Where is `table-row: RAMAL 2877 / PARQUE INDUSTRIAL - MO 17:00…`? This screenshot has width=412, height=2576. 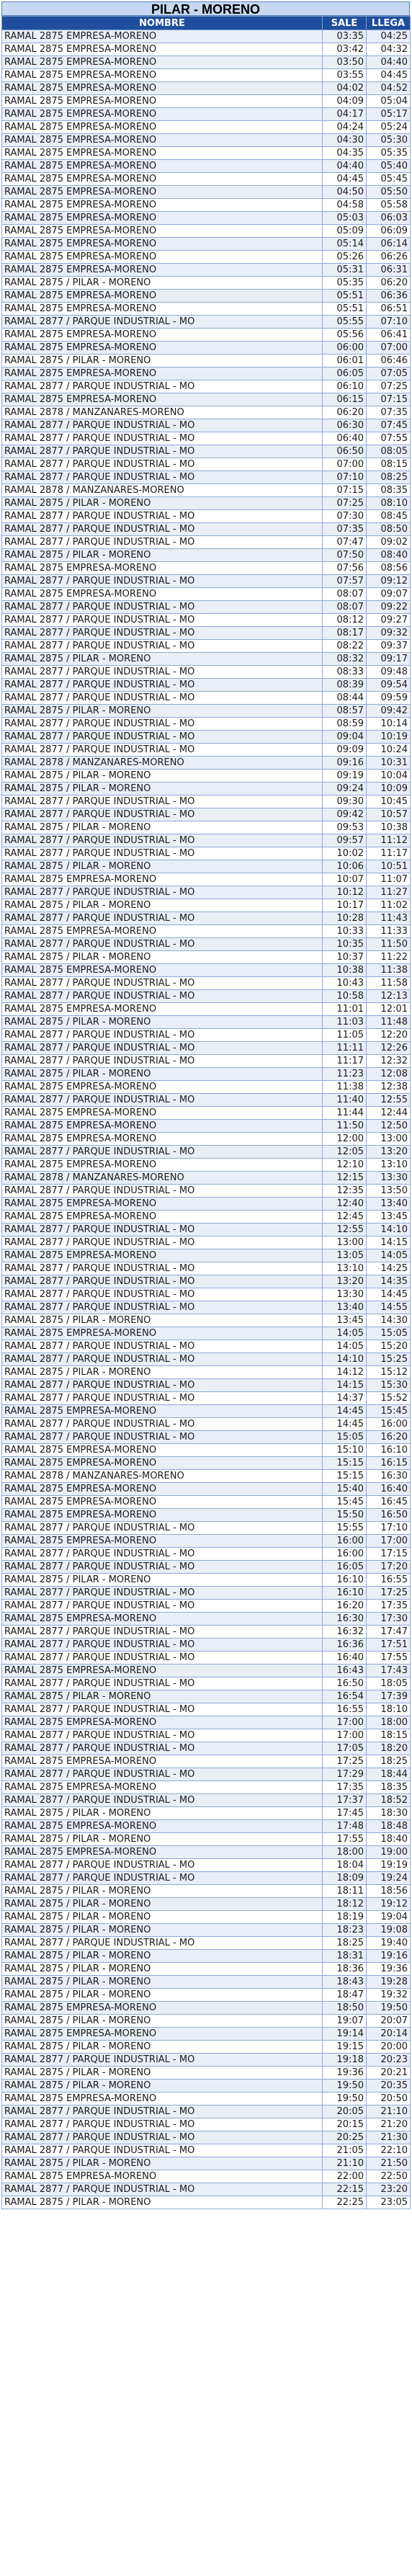 table-row: RAMAL 2877 / PARQUE INDUSTRIAL - MO 17:00… is located at coordinates (206, 1735).